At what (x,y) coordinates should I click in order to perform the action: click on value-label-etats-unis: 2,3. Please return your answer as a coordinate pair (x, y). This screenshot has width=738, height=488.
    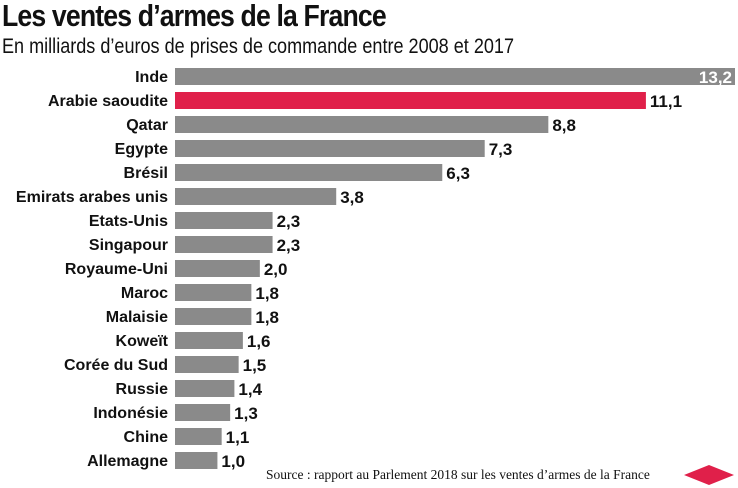
    Looking at the image, I should click on (289, 221).